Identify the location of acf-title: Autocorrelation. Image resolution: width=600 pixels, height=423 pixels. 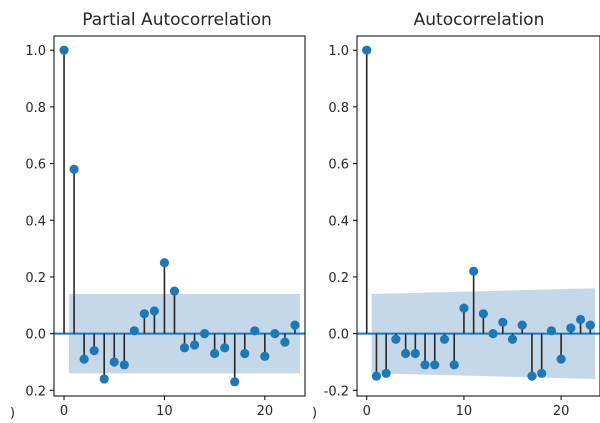
(479, 20).